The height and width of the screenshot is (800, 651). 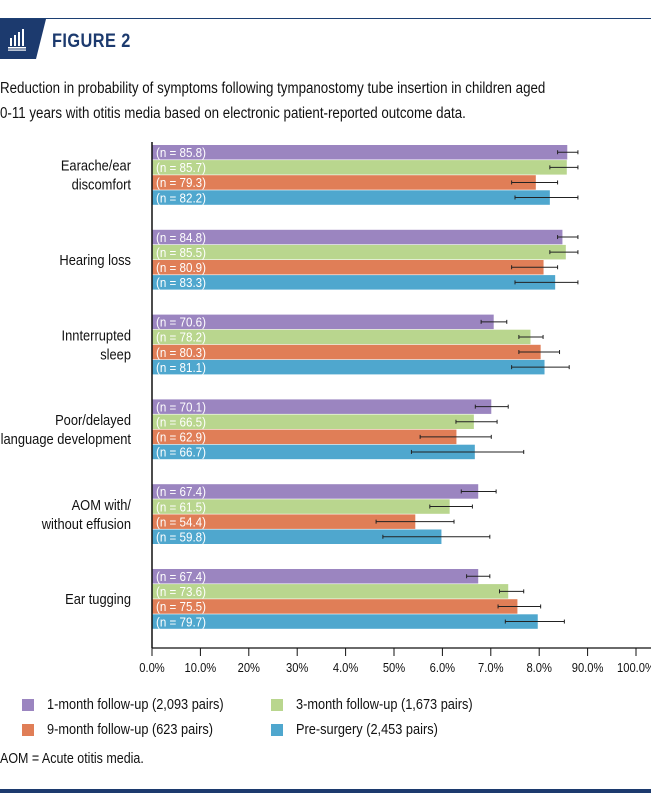 What do you see at coordinates (249, 667) in the screenshot?
I see `x-tick-label: 20%` at bounding box center [249, 667].